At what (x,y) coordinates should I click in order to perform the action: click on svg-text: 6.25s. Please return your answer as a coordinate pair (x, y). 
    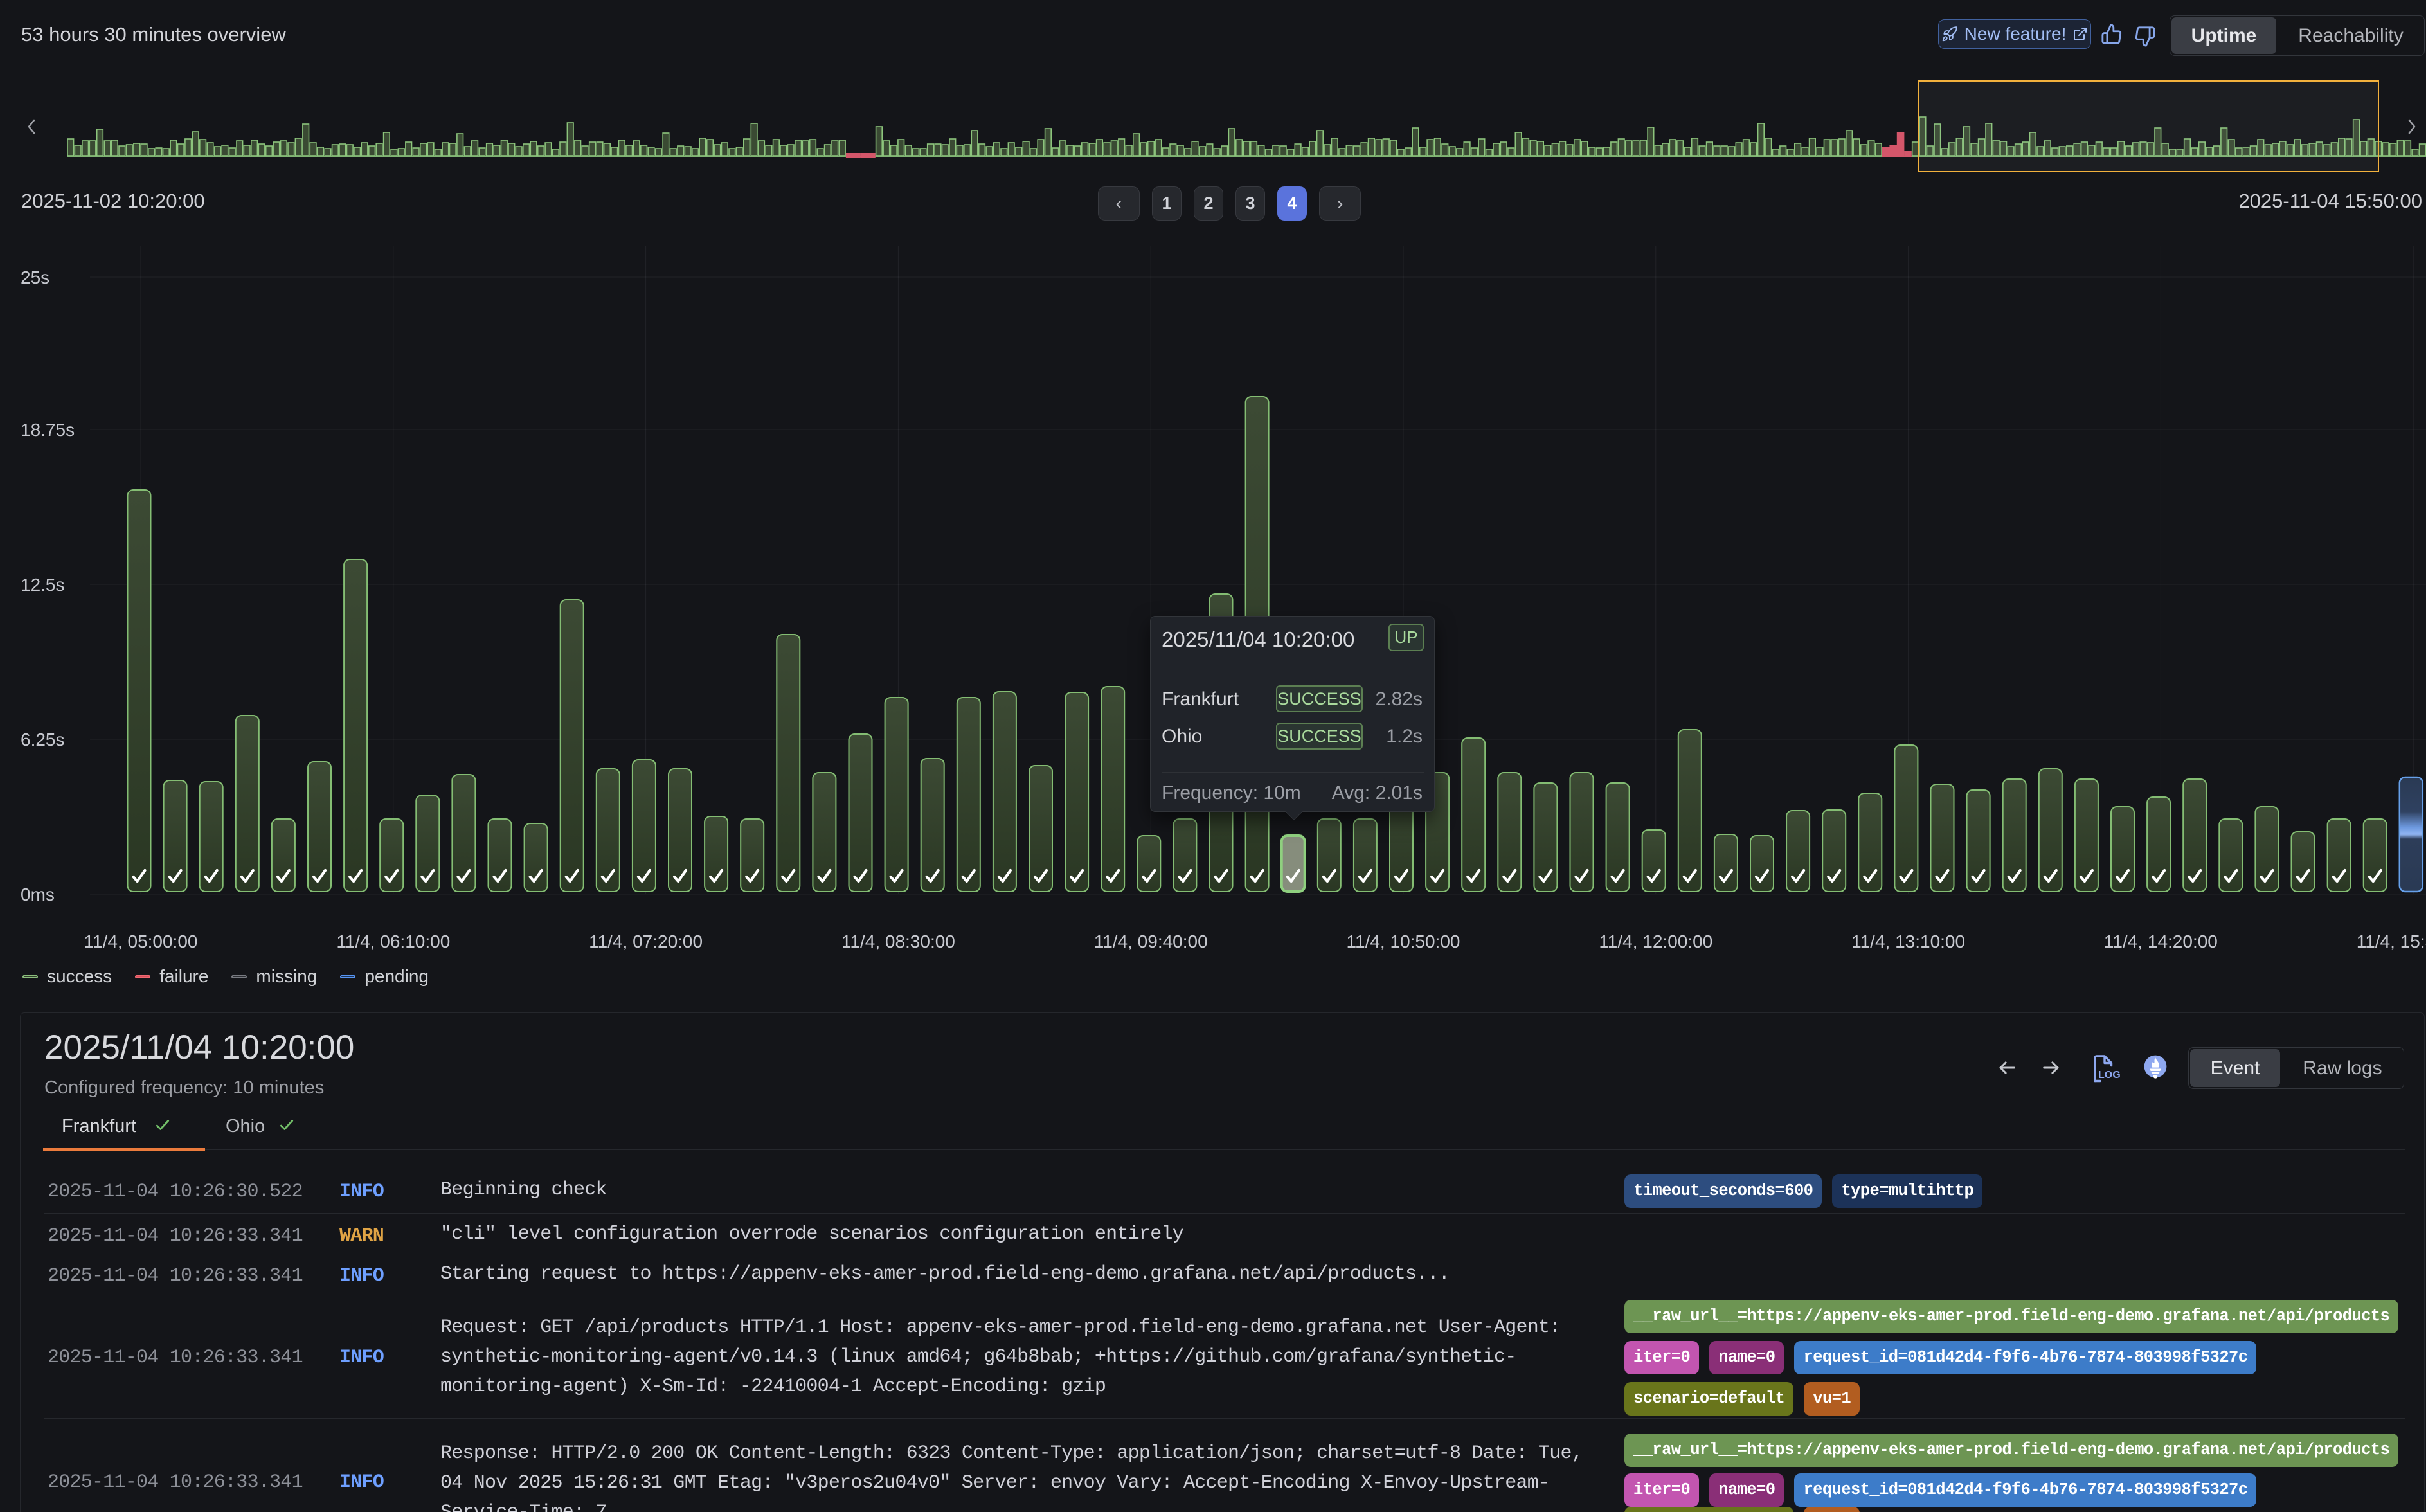
    Looking at the image, I should click on (43, 740).